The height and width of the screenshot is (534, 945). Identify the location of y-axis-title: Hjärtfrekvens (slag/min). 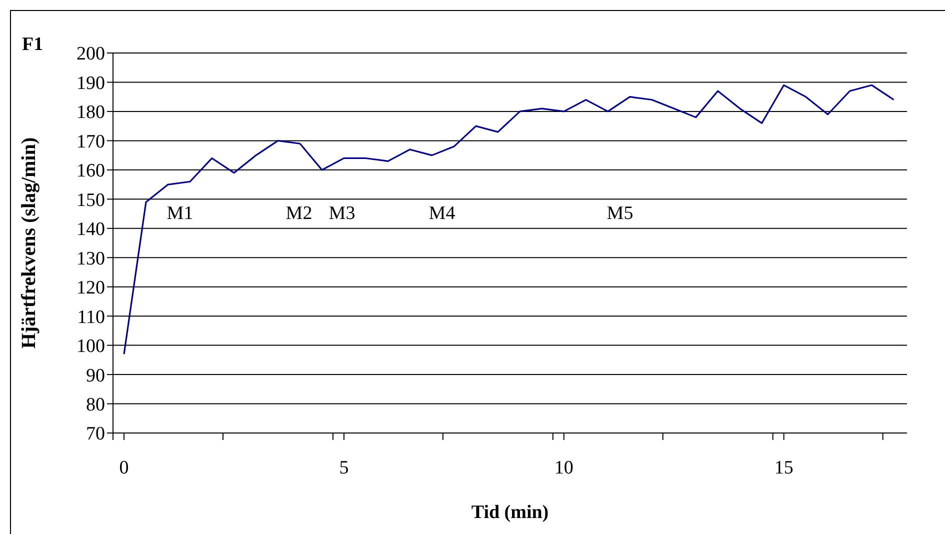
(29, 243).